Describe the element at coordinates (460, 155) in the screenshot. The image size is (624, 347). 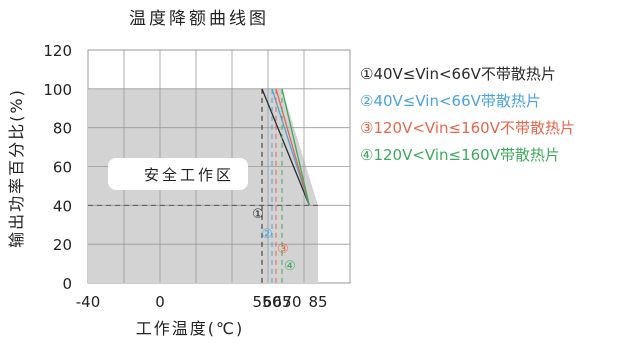
I see `legend-item-4: ④120V<Vin≤160V带散热片` at that location.